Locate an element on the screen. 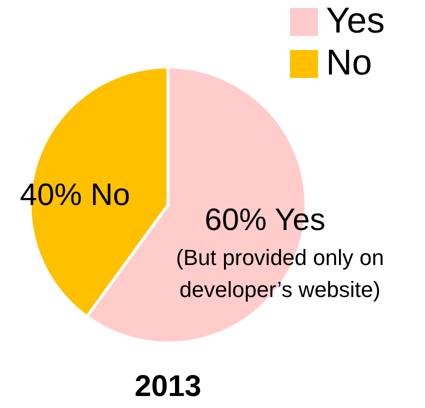 The height and width of the screenshot is (408, 425). legend-label: Yes is located at coordinates (355, 20).